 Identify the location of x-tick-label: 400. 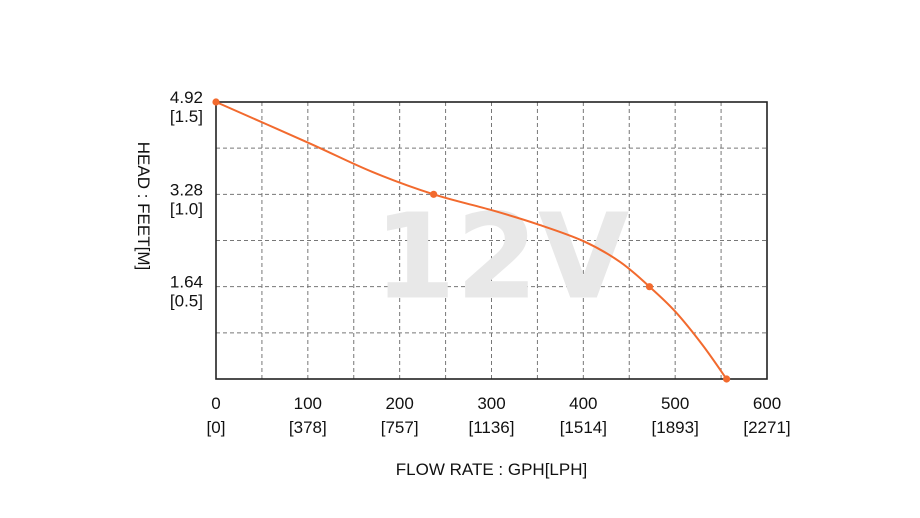
(583, 403).